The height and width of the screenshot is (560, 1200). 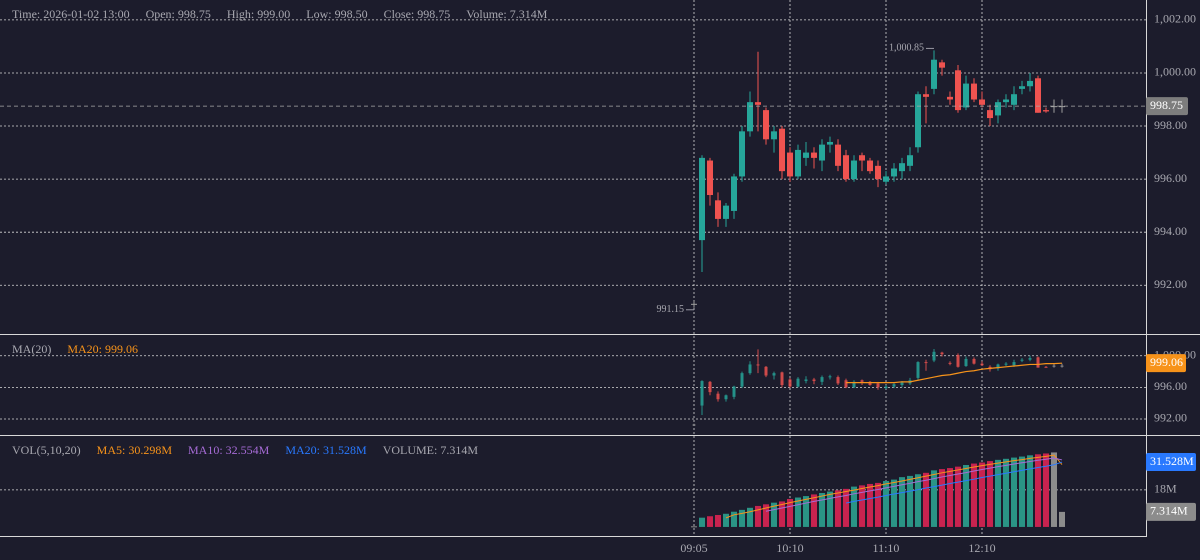 I want to click on panel-title: VOL(5,10,20), so click(x=46, y=450).